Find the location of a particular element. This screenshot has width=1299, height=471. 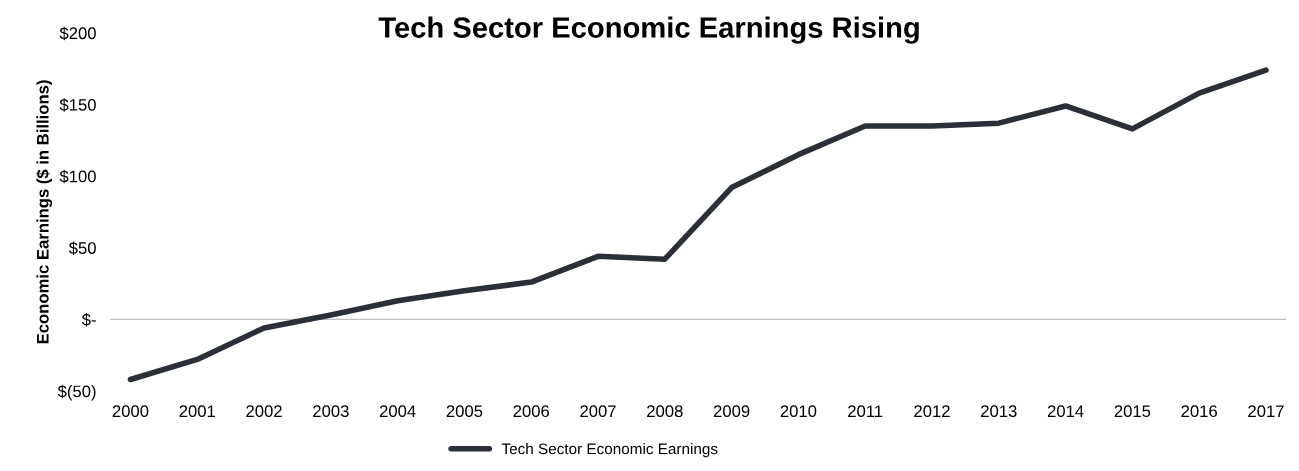

x-tick-label: 2013 is located at coordinates (999, 411).